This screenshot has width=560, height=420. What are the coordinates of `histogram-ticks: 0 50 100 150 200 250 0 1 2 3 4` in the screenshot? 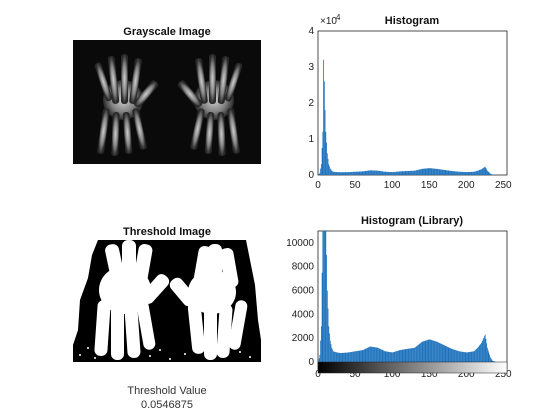 It's located at (410, 108).